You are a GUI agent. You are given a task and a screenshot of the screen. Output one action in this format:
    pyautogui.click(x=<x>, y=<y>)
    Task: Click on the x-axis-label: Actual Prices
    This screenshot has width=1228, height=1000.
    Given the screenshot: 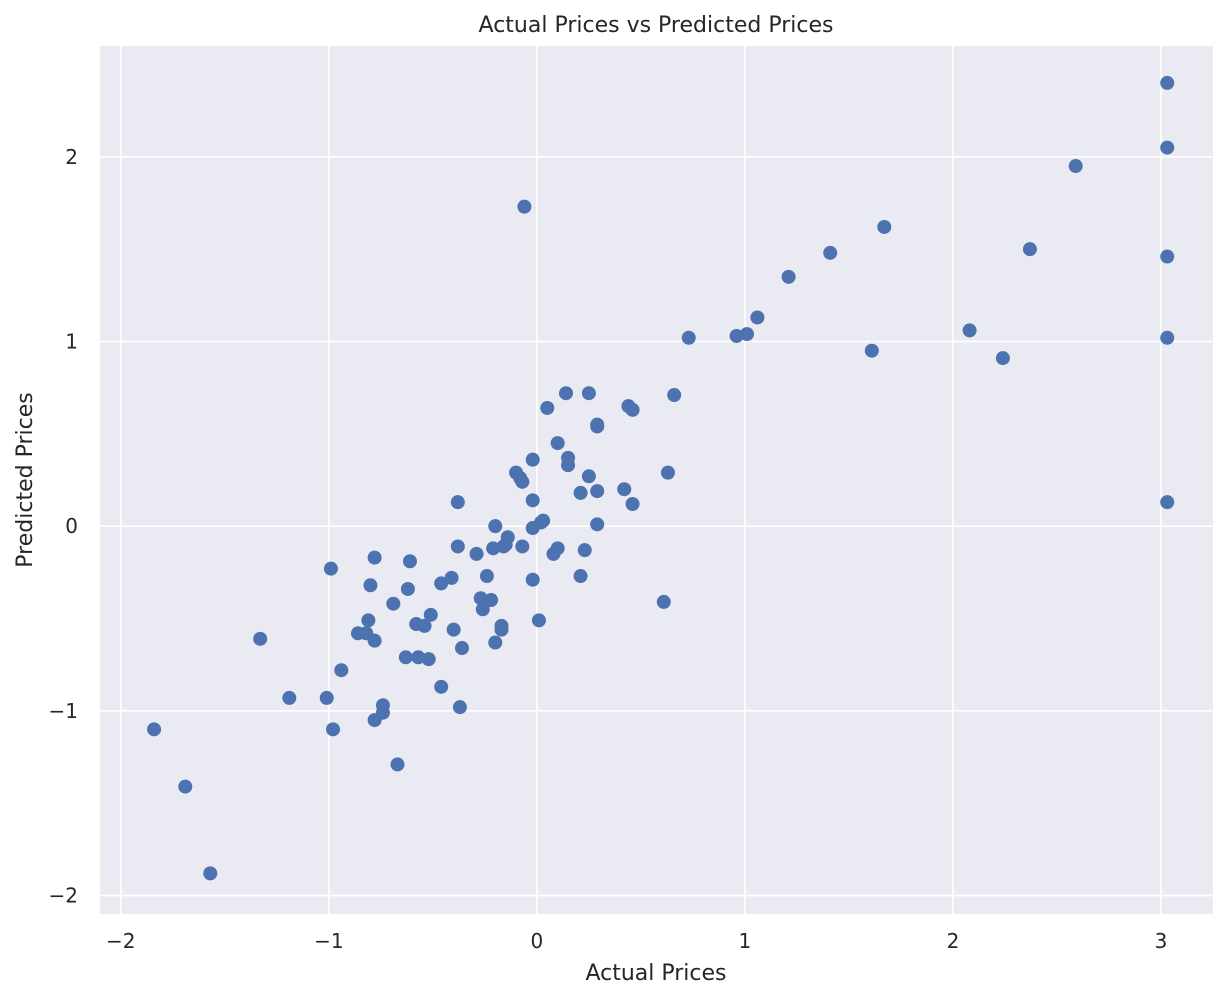 What is the action you would take?
    pyautogui.click(x=655, y=973)
    